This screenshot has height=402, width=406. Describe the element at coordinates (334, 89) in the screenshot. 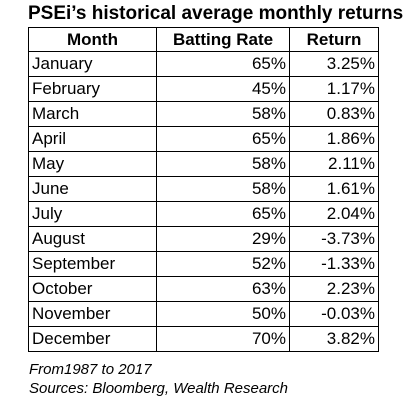

I see `cell-return: 1.17%` at that location.